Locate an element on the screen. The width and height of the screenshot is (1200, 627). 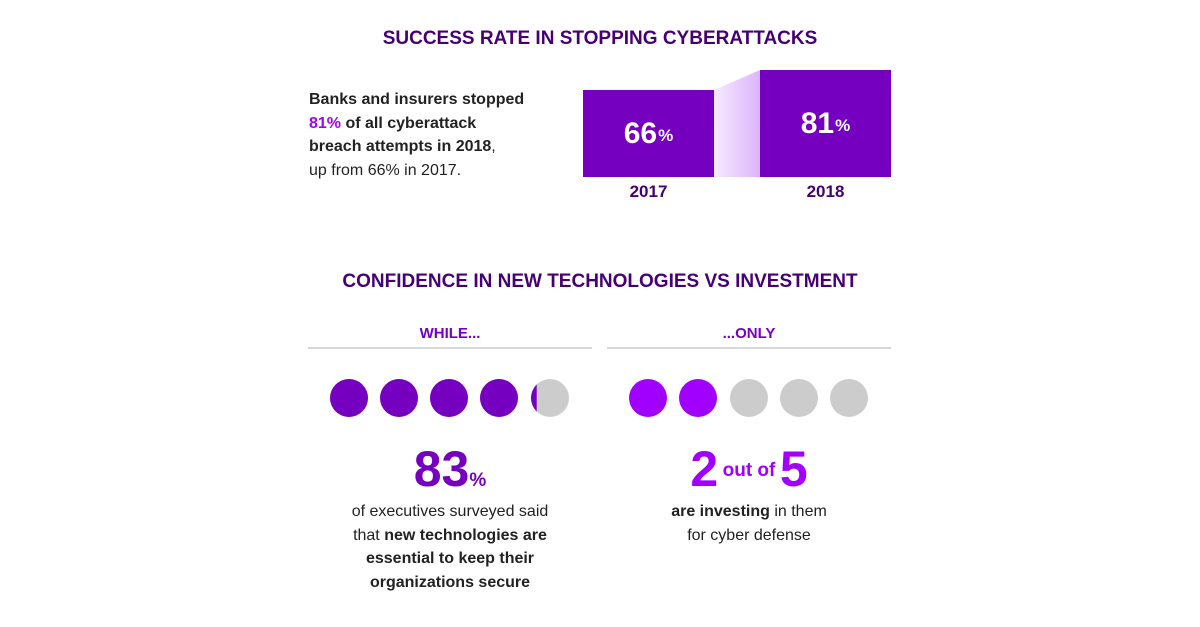
bar-2017: 66% is located at coordinates (648, 133).